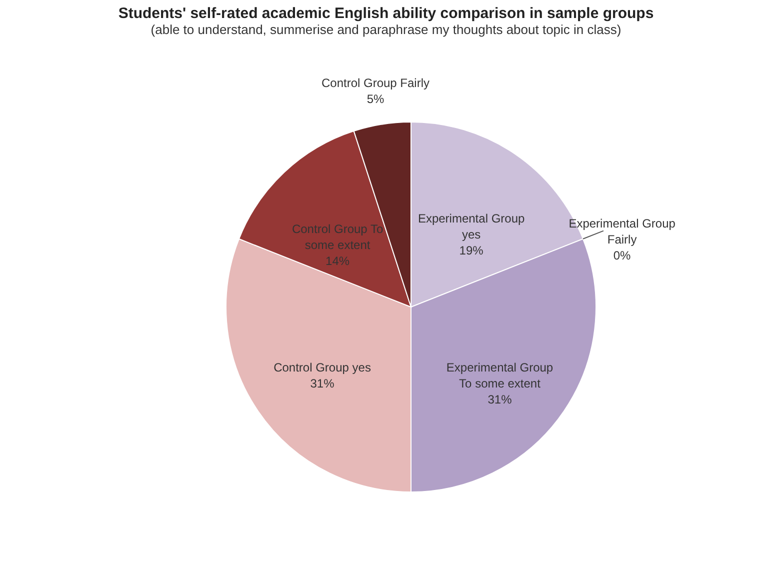  Describe the element at coordinates (338, 261) in the screenshot. I see `data-label: 14%` at that location.